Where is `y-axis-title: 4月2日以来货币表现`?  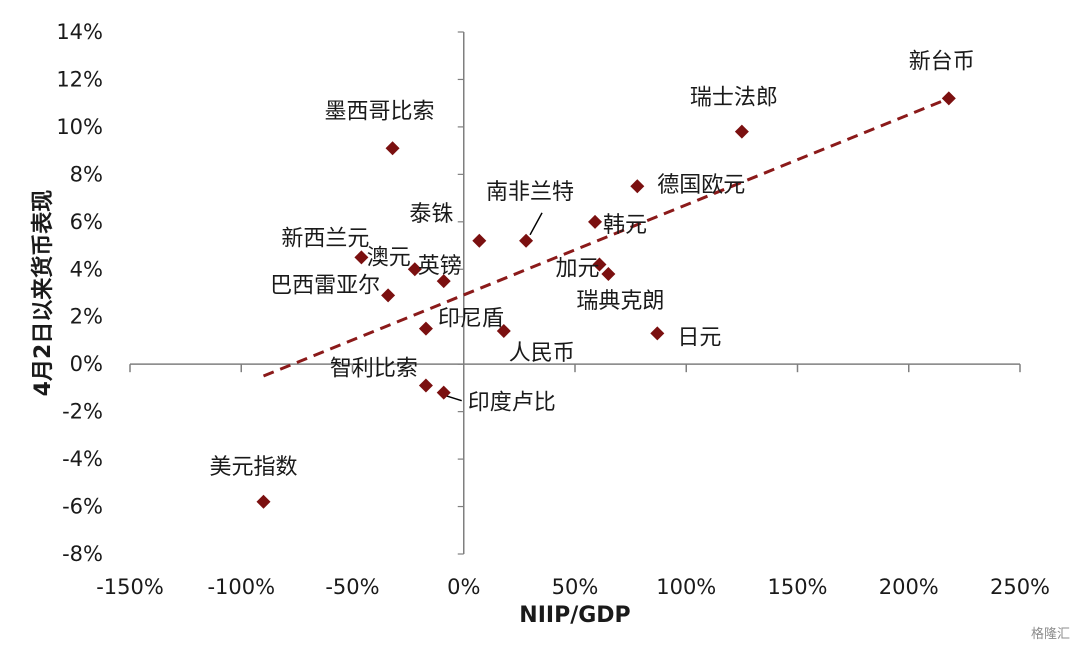
y-axis-title: 4月2日以来货币表现 is located at coordinates (43, 293).